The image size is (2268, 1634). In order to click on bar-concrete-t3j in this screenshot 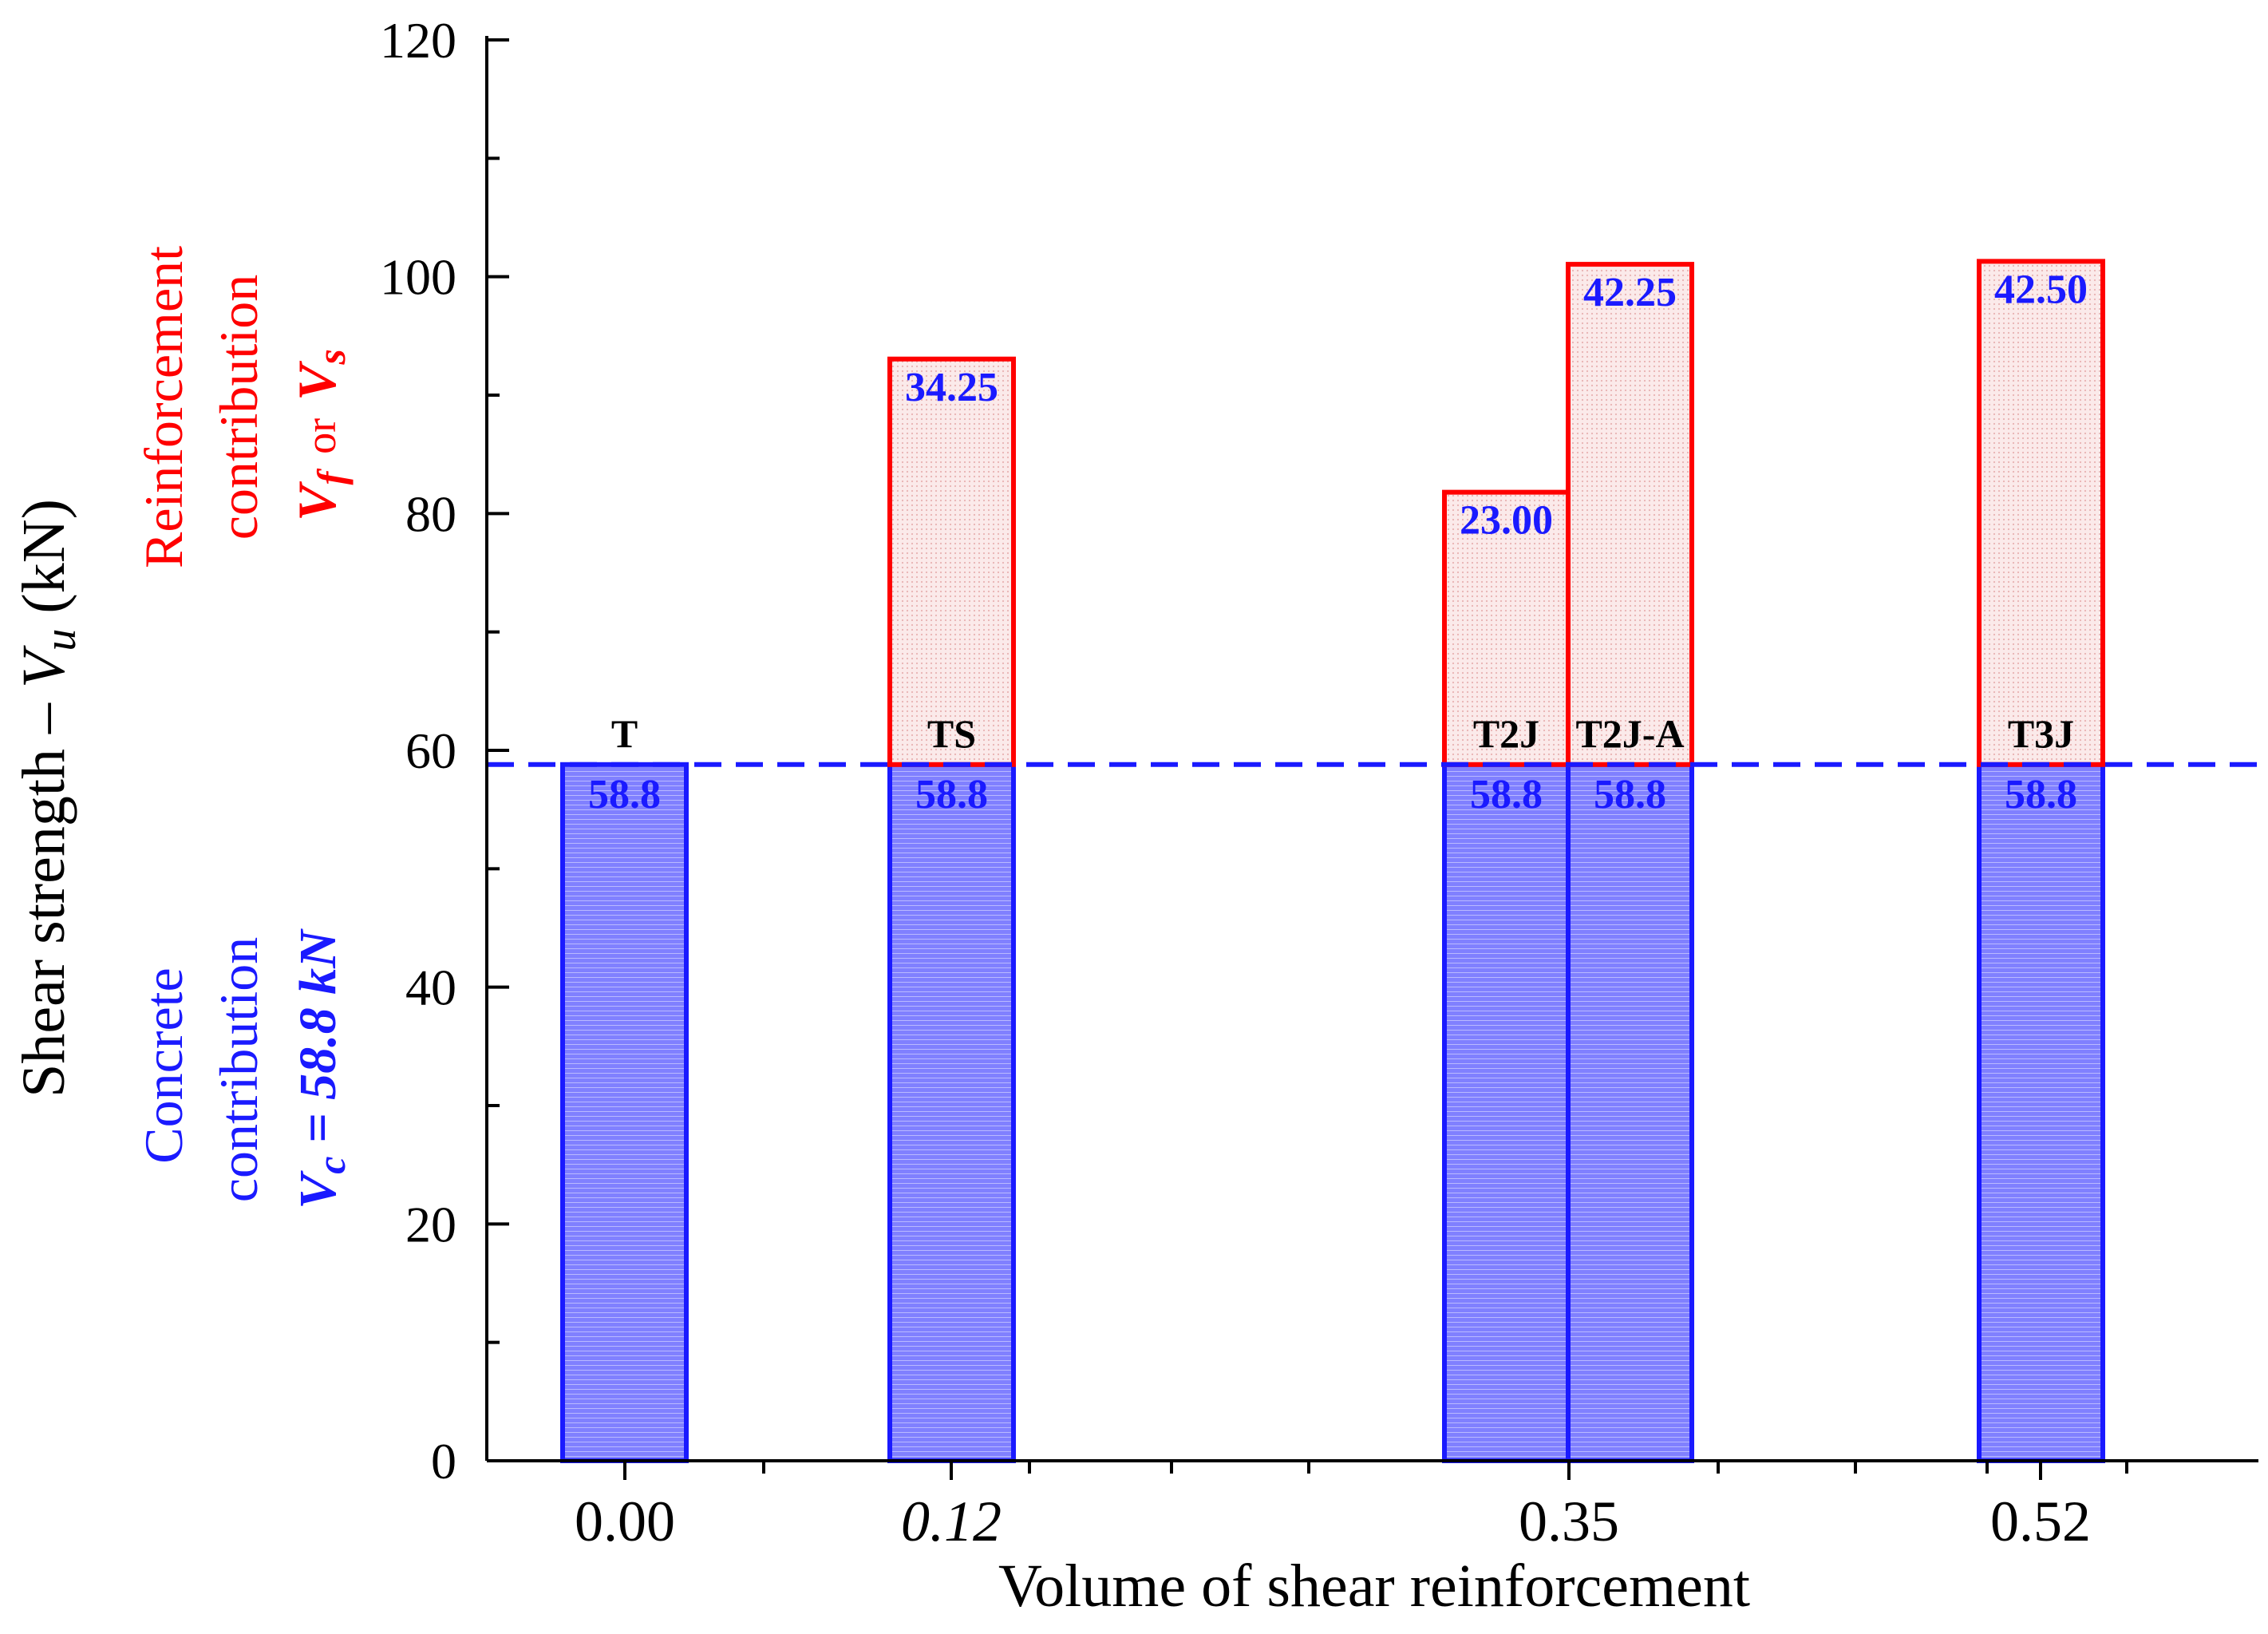, I will do `click(2041, 1112)`.